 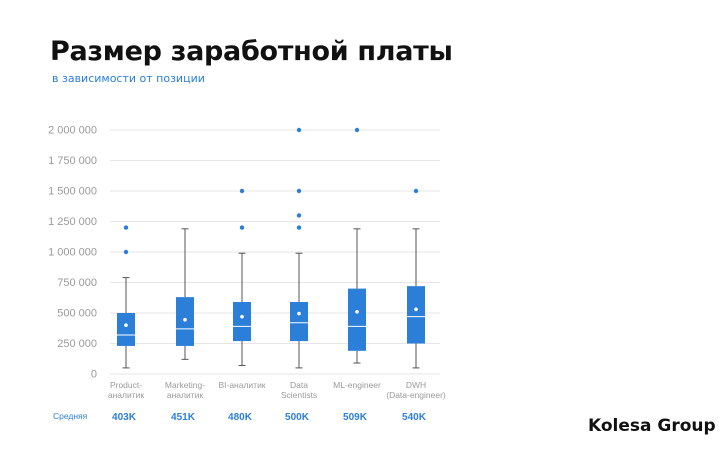 I want to click on y-tick-label: 500 000, so click(x=77, y=314).